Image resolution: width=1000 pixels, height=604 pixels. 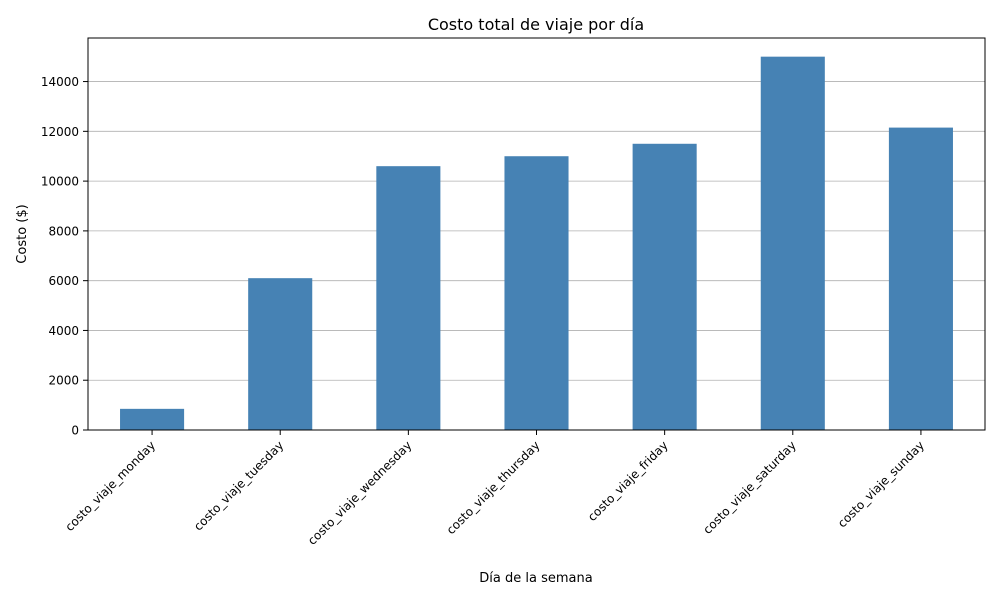 What do you see at coordinates (408, 298) in the screenshot?
I see `bar-costo_viaje_wednesday` at bounding box center [408, 298].